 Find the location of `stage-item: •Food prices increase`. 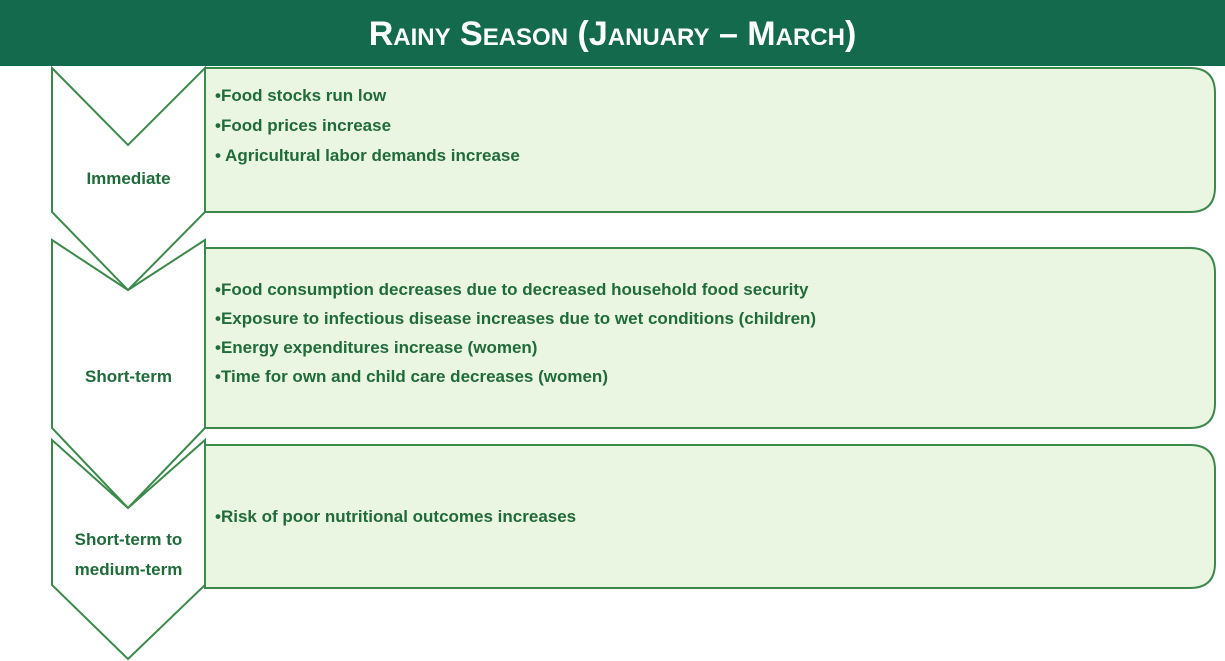

stage-item: •Food prices increase is located at coordinates (303, 125).